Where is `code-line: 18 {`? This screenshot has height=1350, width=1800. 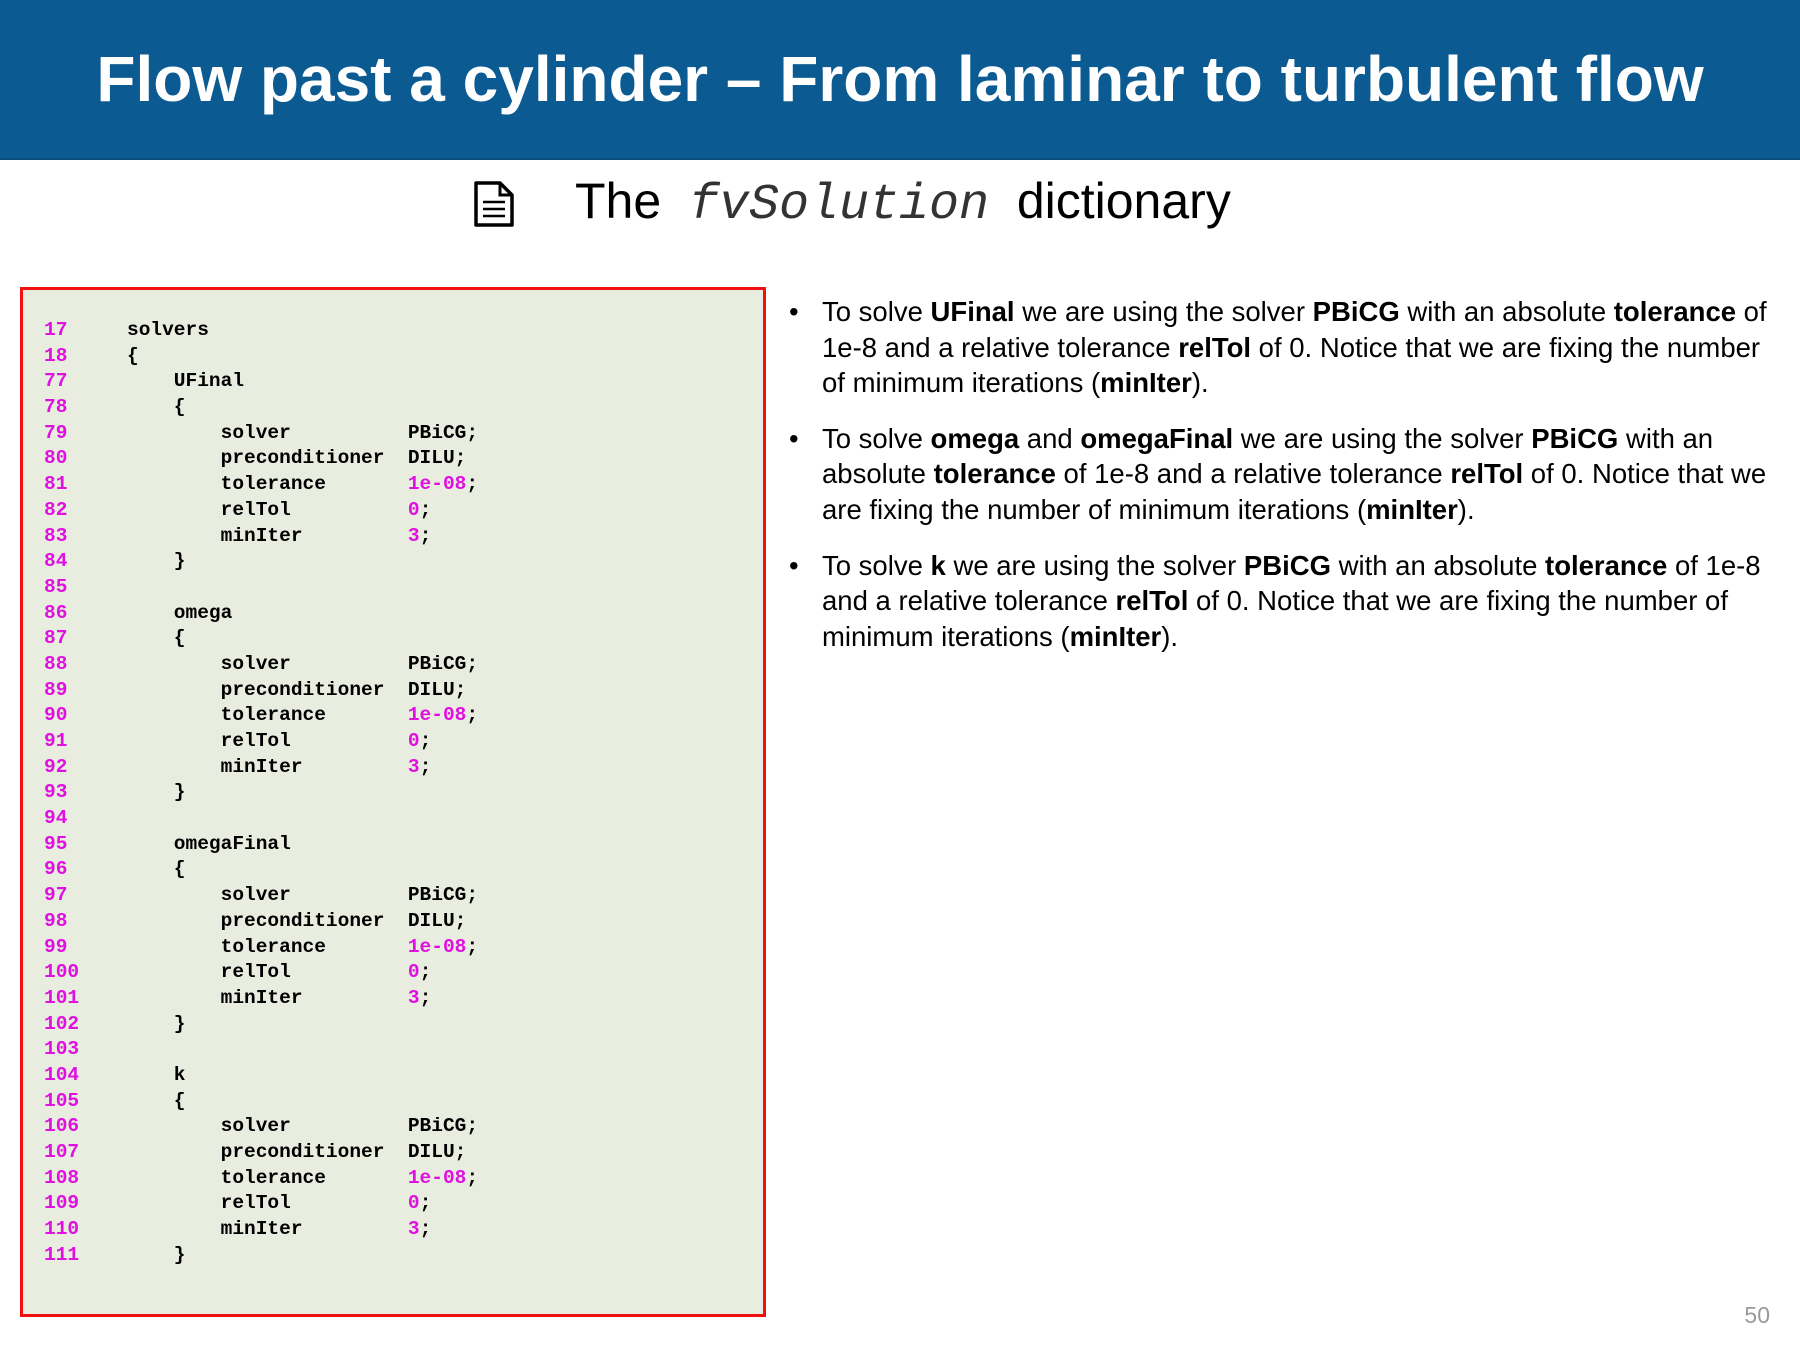
code-line: 18 { is located at coordinates (261, 357).